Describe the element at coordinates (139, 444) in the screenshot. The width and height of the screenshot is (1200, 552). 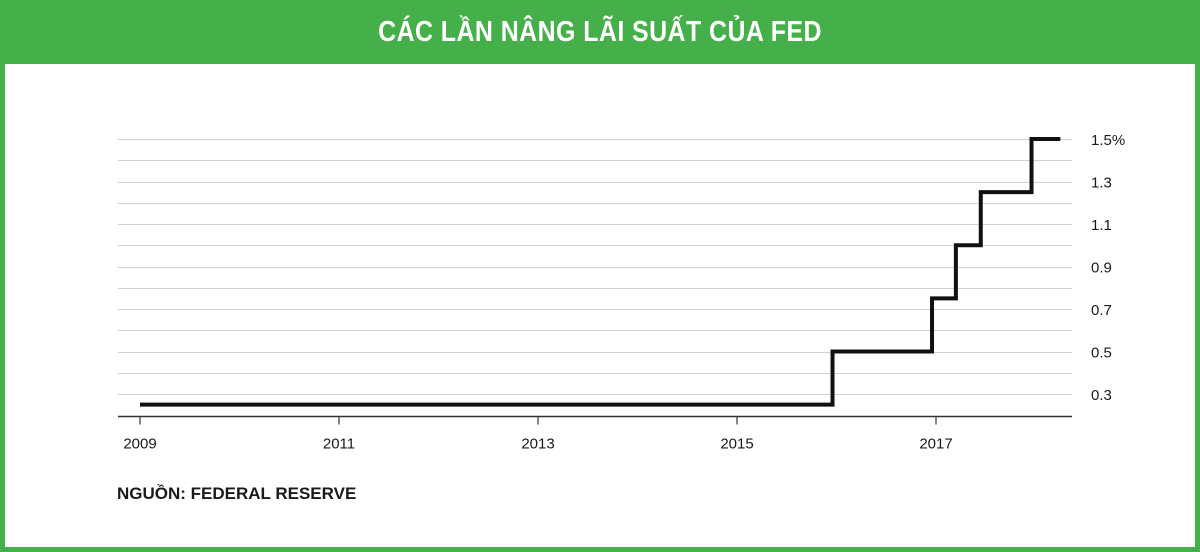
I see `x-tick-label: 2009` at that location.